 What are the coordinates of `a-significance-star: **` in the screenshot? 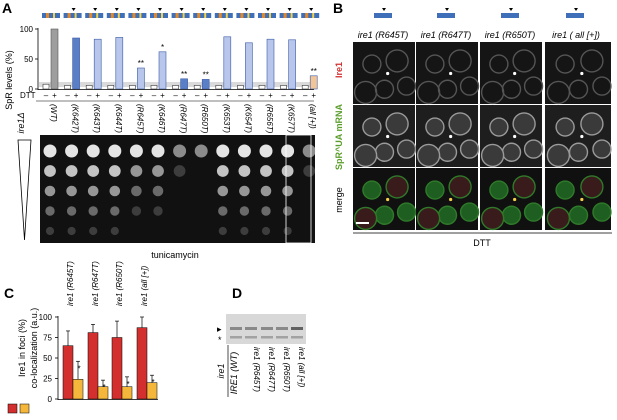 It's located at (184, 74).